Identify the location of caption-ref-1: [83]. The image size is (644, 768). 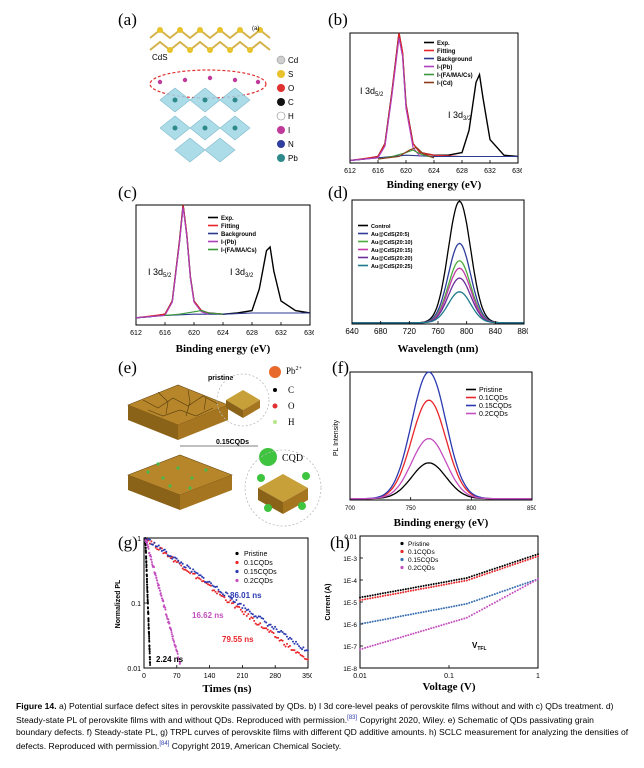
(352, 718).